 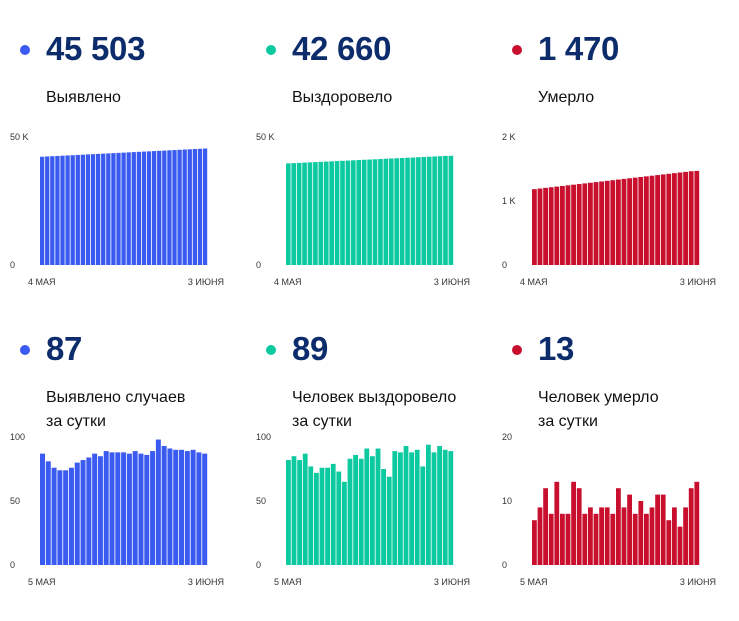 I want to click on stat-number: 42 660, so click(x=342, y=48).